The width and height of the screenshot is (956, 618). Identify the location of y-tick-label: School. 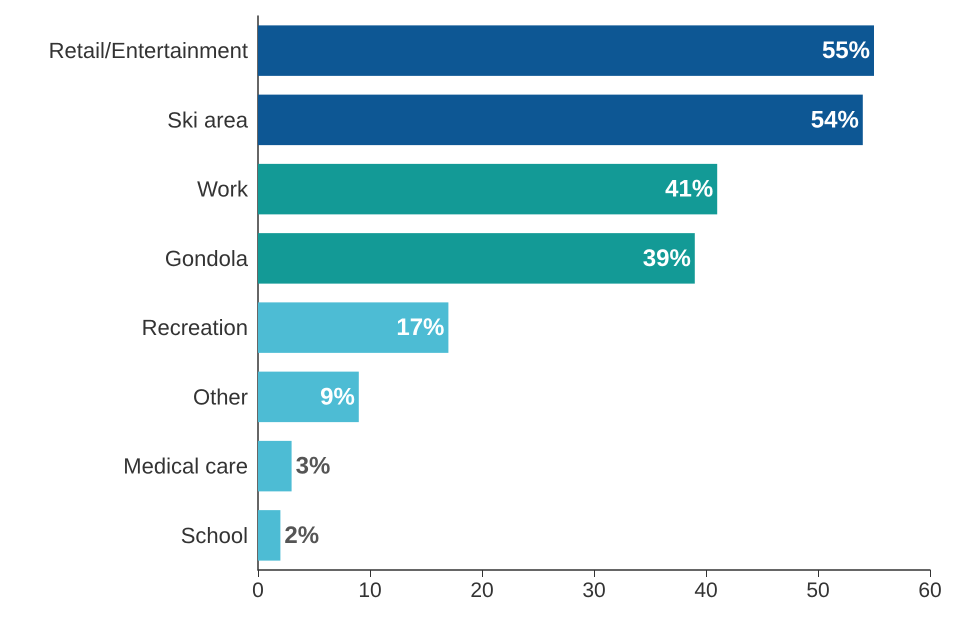
(214, 535).